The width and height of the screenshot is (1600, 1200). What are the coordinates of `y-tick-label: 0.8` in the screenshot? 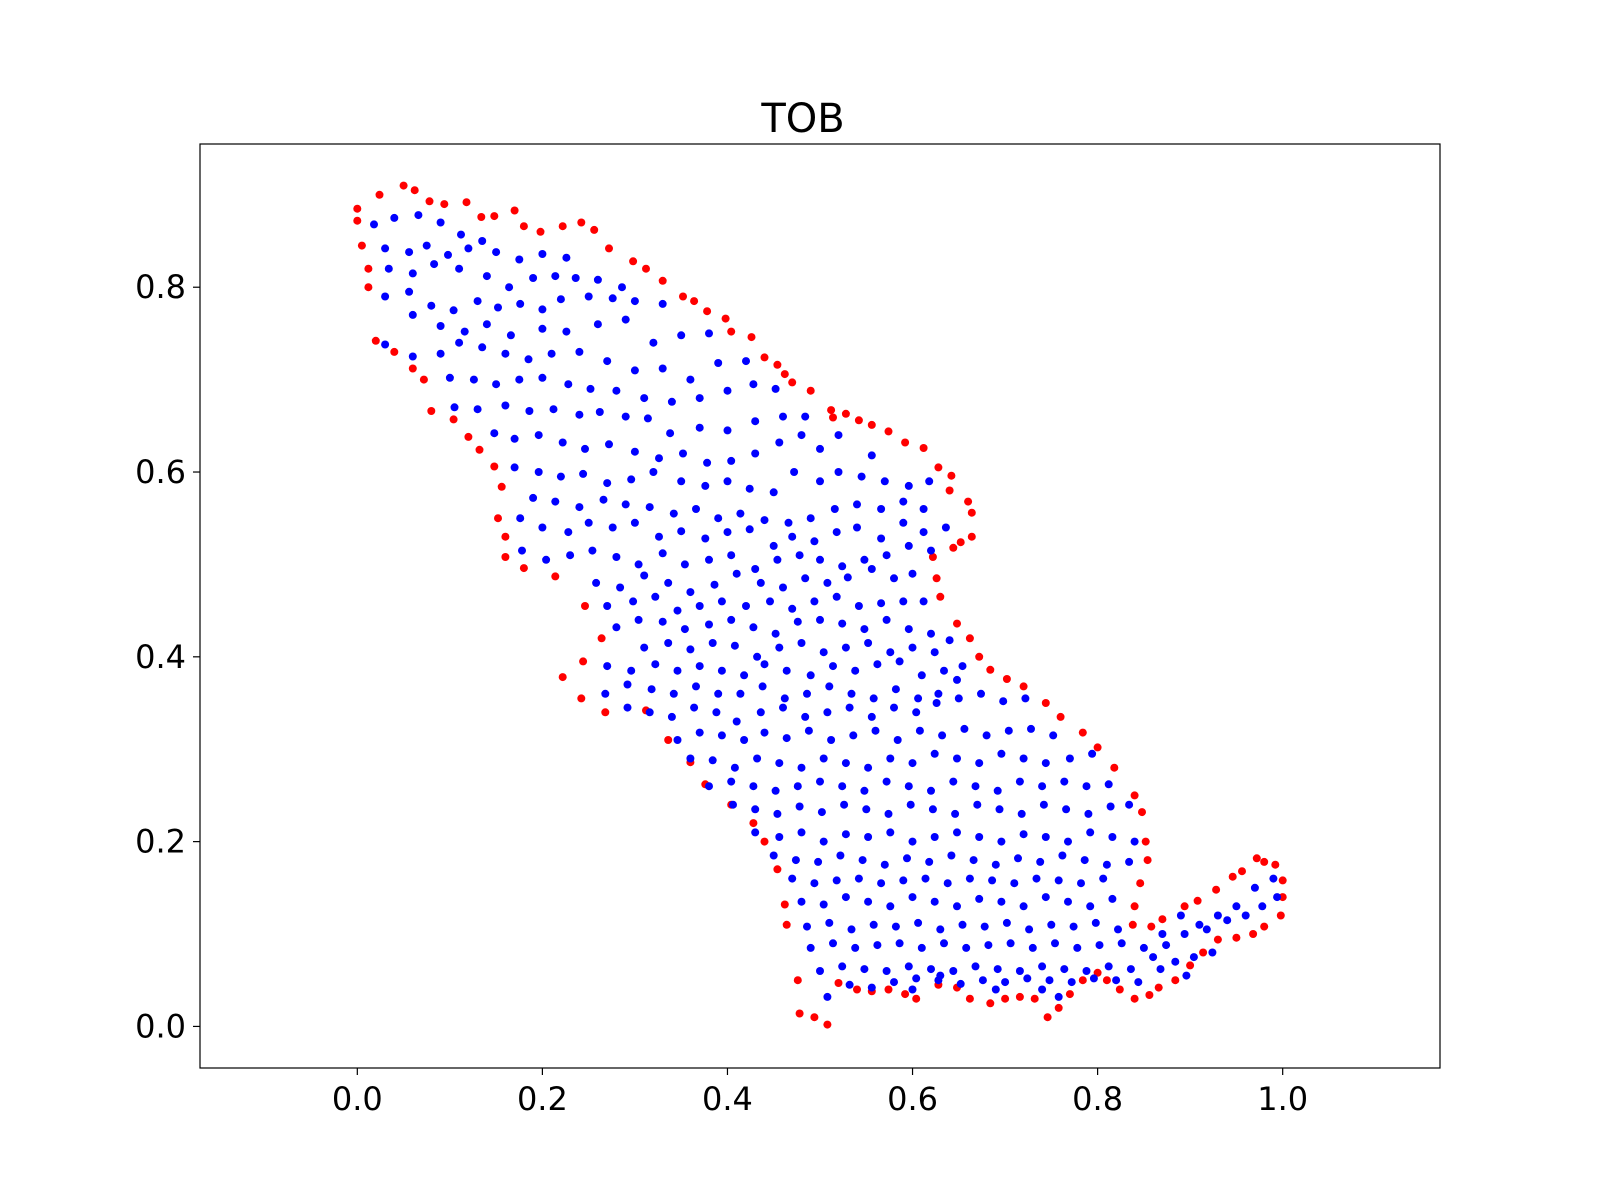 It's located at (160, 287).